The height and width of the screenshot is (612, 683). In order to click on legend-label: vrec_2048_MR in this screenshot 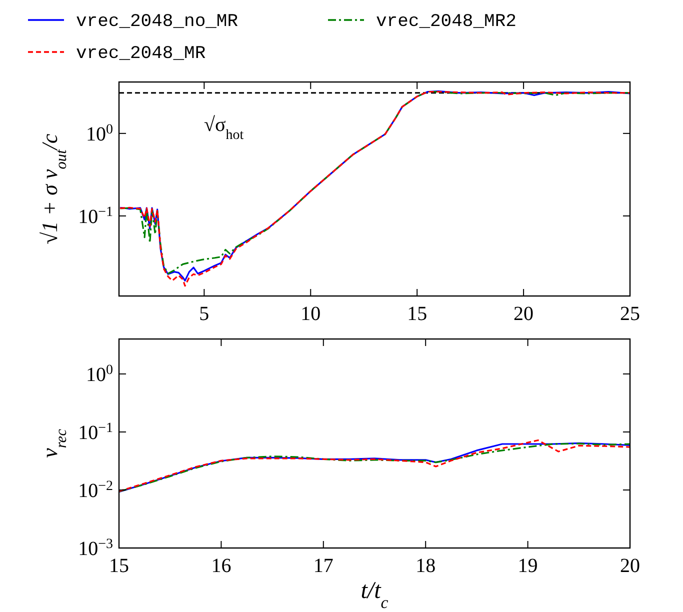, I will do `click(141, 54)`.